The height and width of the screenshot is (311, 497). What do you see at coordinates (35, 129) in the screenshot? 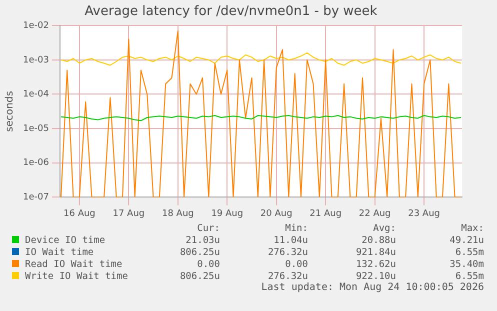
I see `y-tick-label: 1e-05` at bounding box center [35, 129].